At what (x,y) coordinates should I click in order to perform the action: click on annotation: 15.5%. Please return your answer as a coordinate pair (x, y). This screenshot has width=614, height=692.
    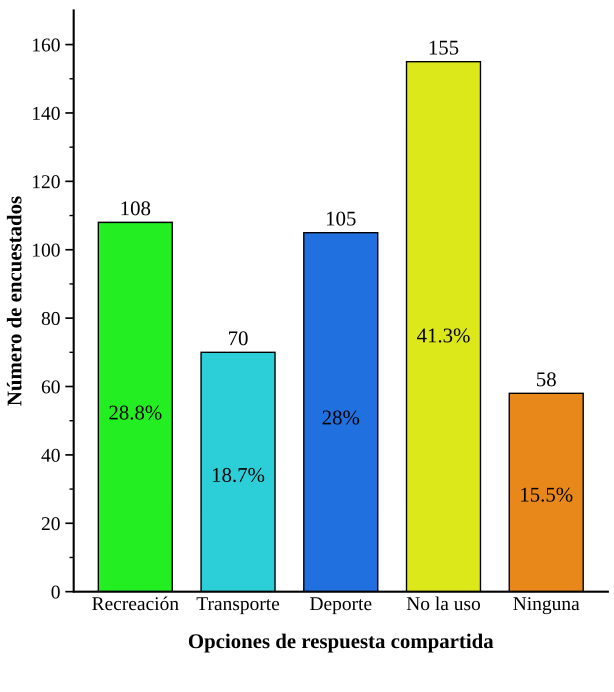
    Looking at the image, I should click on (546, 495).